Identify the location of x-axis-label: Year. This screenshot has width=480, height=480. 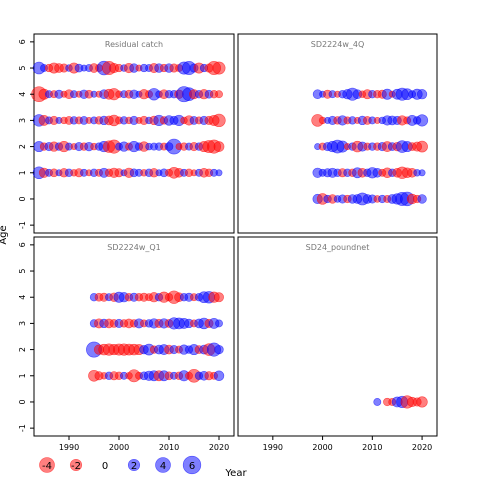
(235, 473).